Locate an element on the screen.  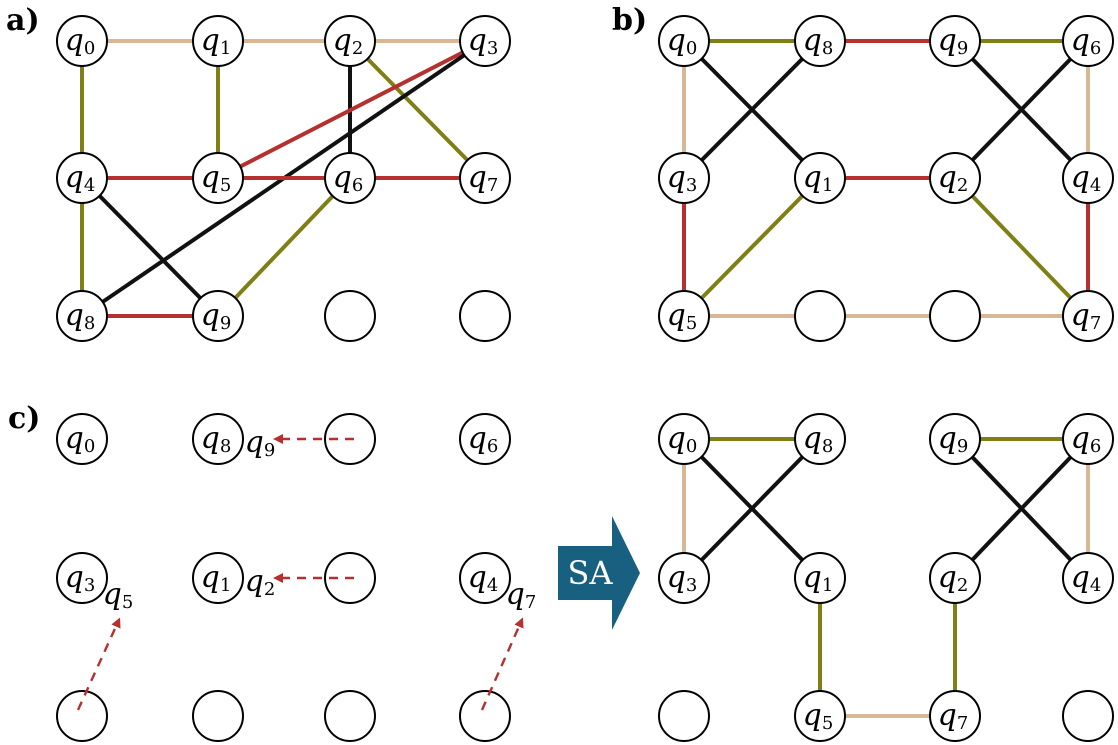
panel-d-edges is located at coordinates (886, 577).